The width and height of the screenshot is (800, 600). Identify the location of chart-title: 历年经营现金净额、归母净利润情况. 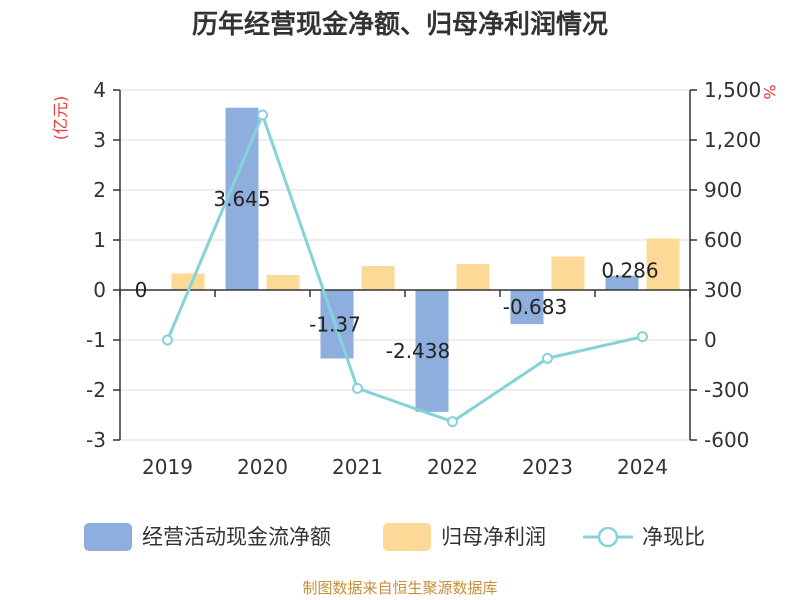
(400, 24).